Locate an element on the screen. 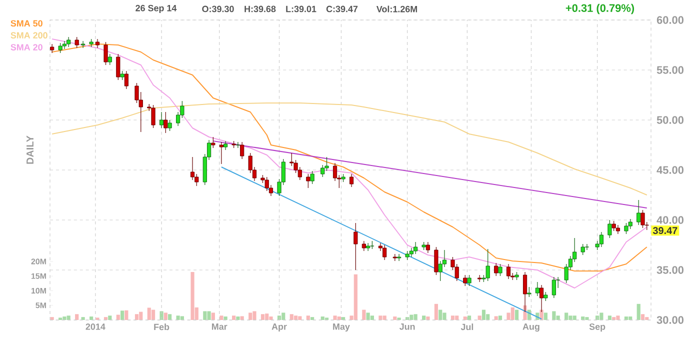 Image resolution: width=700 pixels, height=340 pixels. x-tick-label: Aug is located at coordinates (531, 328).